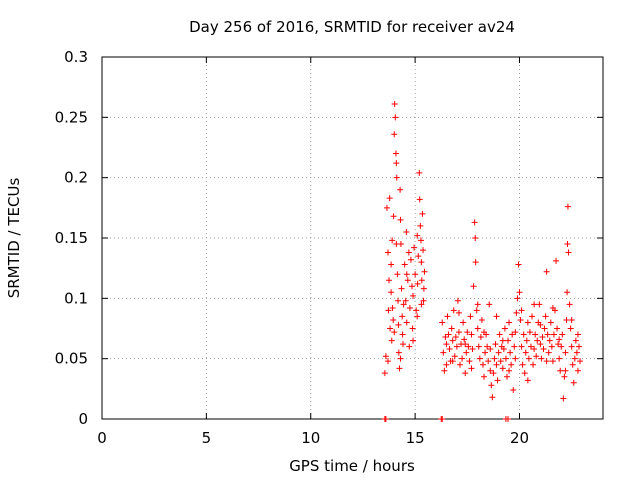  What do you see at coordinates (207, 438) in the screenshot?
I see `x-tick-label: 5` at bounding box center [207, 438].